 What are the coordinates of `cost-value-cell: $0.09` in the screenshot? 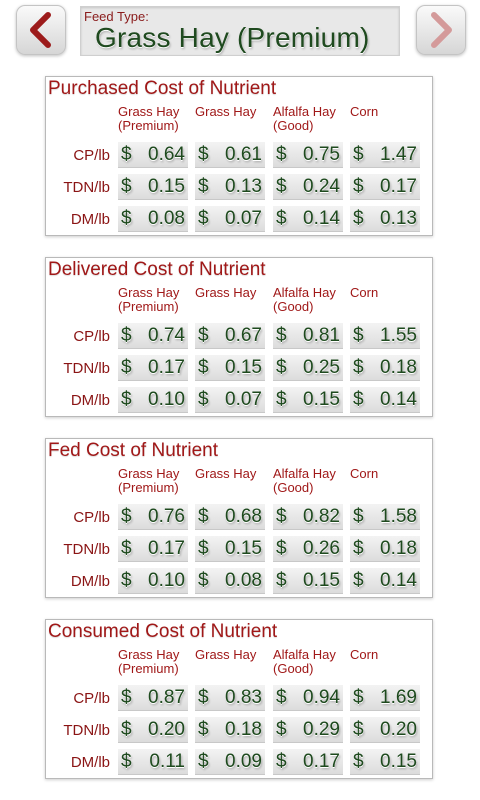 It's located at (230, 762).